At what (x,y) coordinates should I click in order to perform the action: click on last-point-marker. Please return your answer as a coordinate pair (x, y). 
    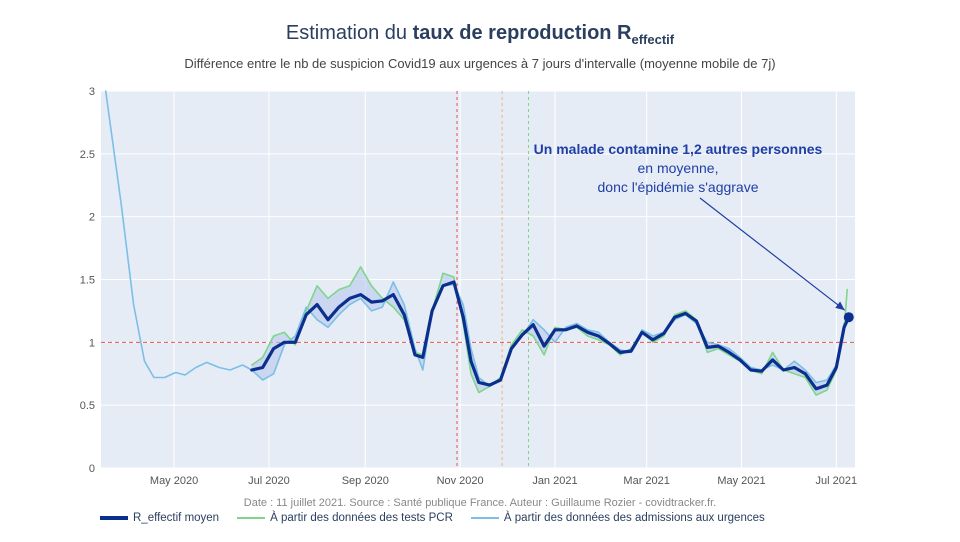
    Looking at the image, I should click on (848, 317).